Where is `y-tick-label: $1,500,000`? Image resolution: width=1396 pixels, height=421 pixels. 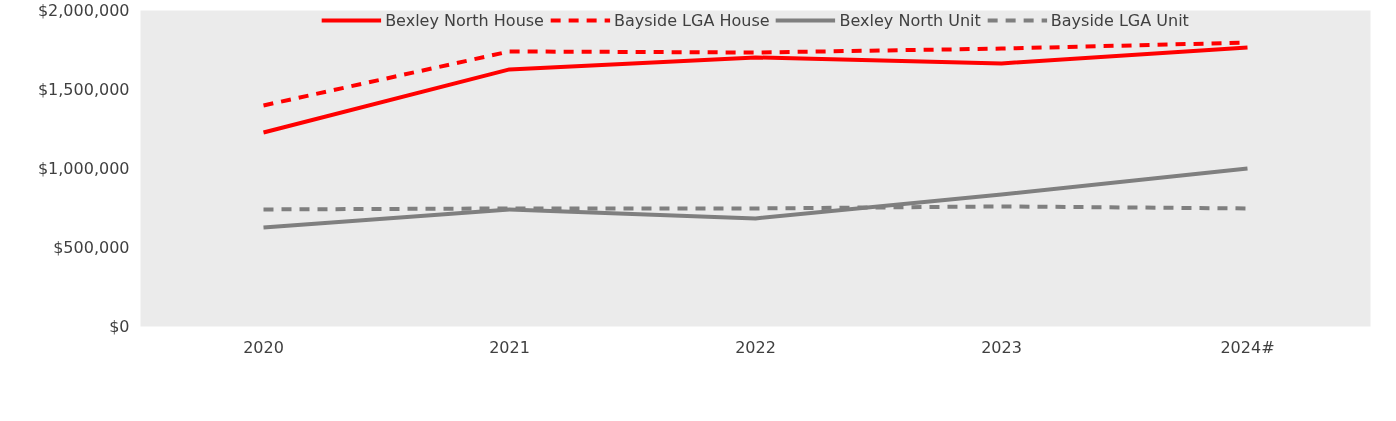
y-tick-label: $1,500,000 is located at coordinates (83, 89).